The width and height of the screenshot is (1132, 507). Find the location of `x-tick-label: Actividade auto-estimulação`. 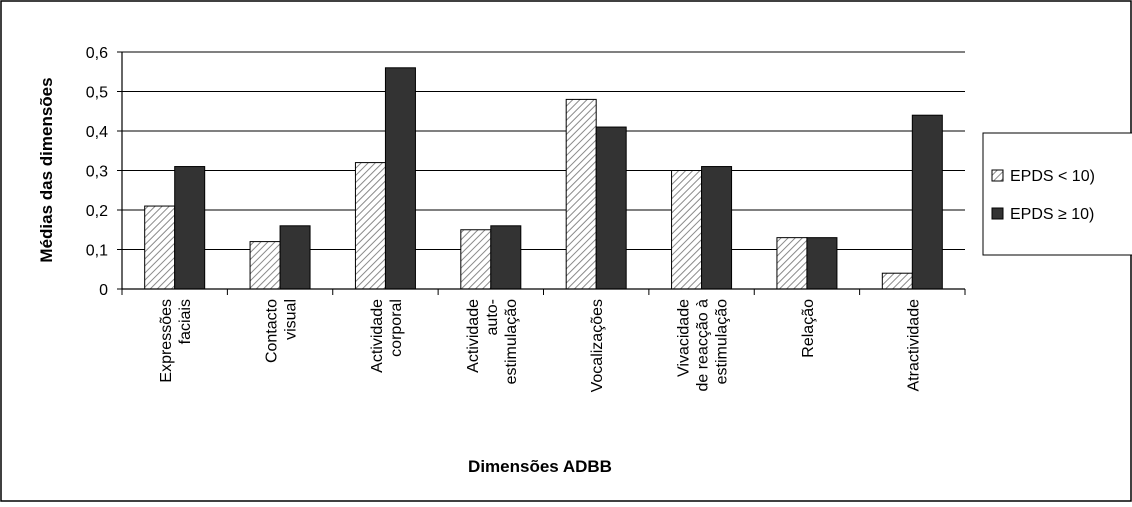

x-tick-label: Actividade auto-estimulação is located at coordinates (492, 341).